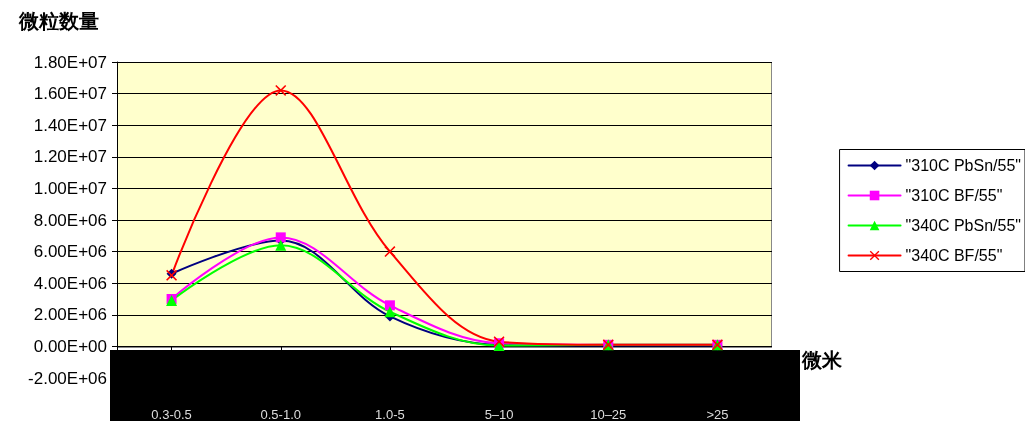 The image size is (1025, 421). What do you see at coordinates (608, 414) in the screenshot?
I see `x-tick-label: 10–25` at bounding box center [608, 414].